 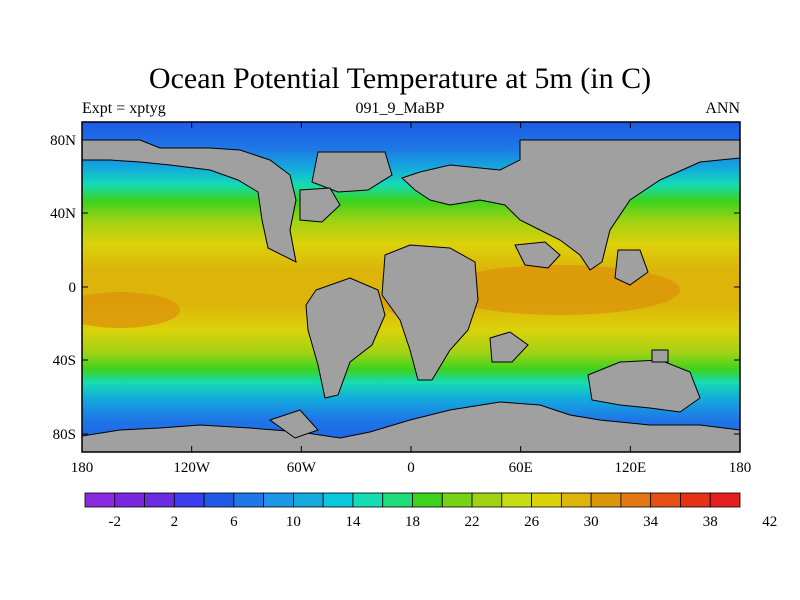 I want to click on landmass-australia, so click(x=644, y=386).